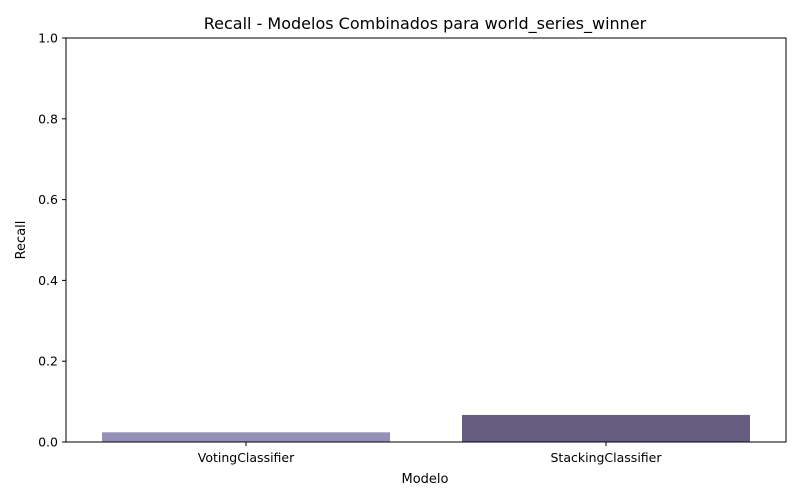  What do you see at coordinates (246, 457) in the screenshot?
I see `x-tick-label: VotingClassifier` at bounding box center [246, 457].